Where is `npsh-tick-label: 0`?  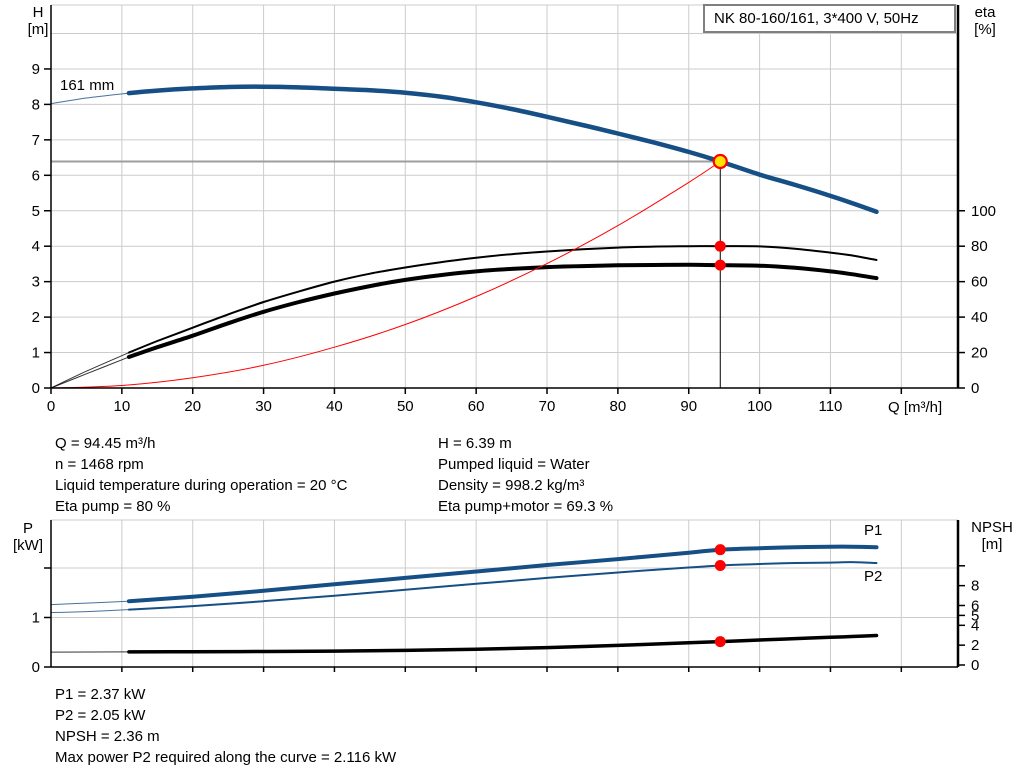 npsh-tick-label: 0 is located at coordinates (975, 665).